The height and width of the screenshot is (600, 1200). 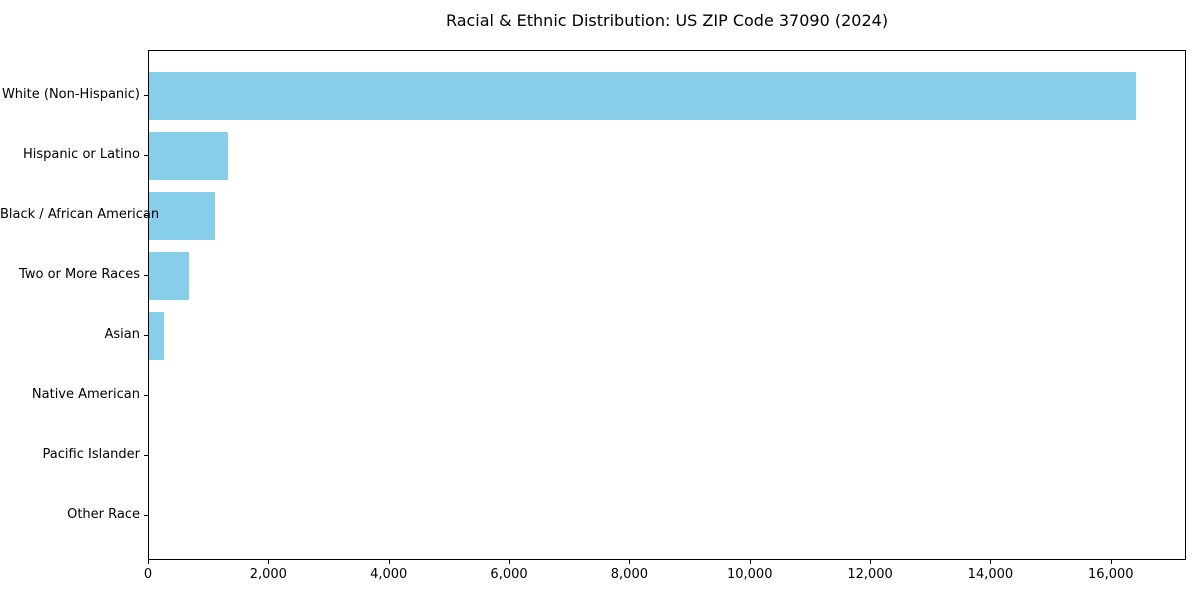 What do you see at coordinates (103, 514) in the screenshot?
I see `y-axis-label: Other Race` at bounding box center [103, 514].